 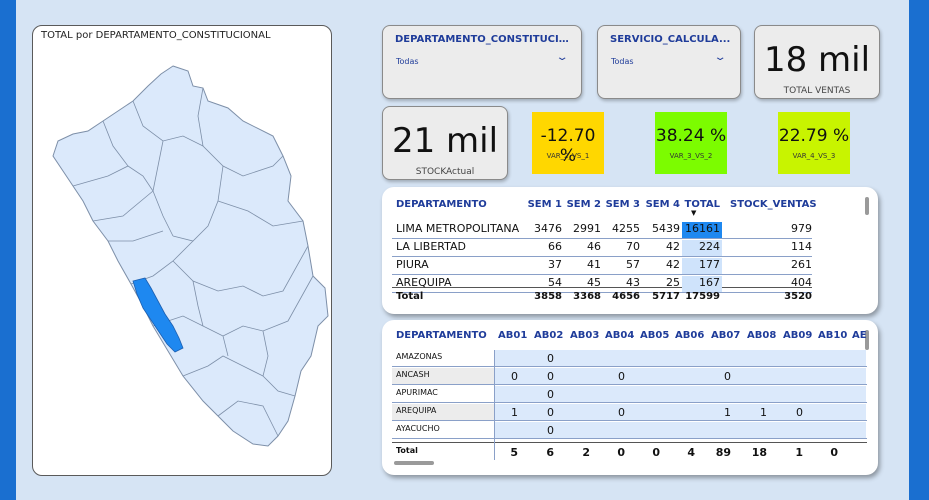 I want to click on total-cell: 18, so click(x=759, y=452).